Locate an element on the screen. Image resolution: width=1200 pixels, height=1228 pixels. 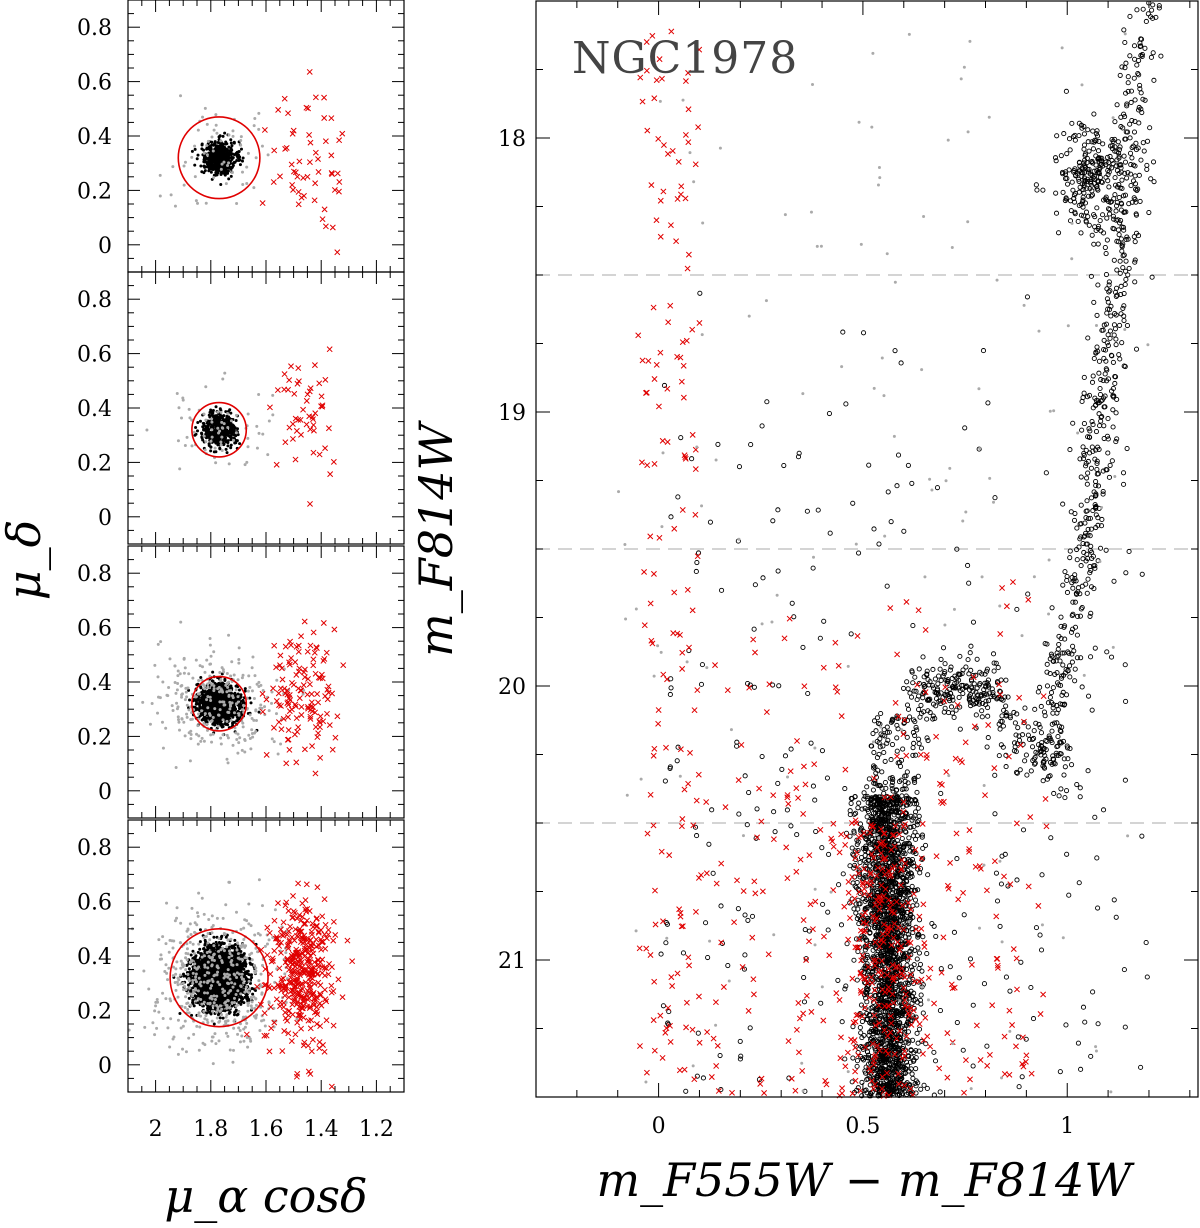
pm-frame is located at coordinates (266, 136).